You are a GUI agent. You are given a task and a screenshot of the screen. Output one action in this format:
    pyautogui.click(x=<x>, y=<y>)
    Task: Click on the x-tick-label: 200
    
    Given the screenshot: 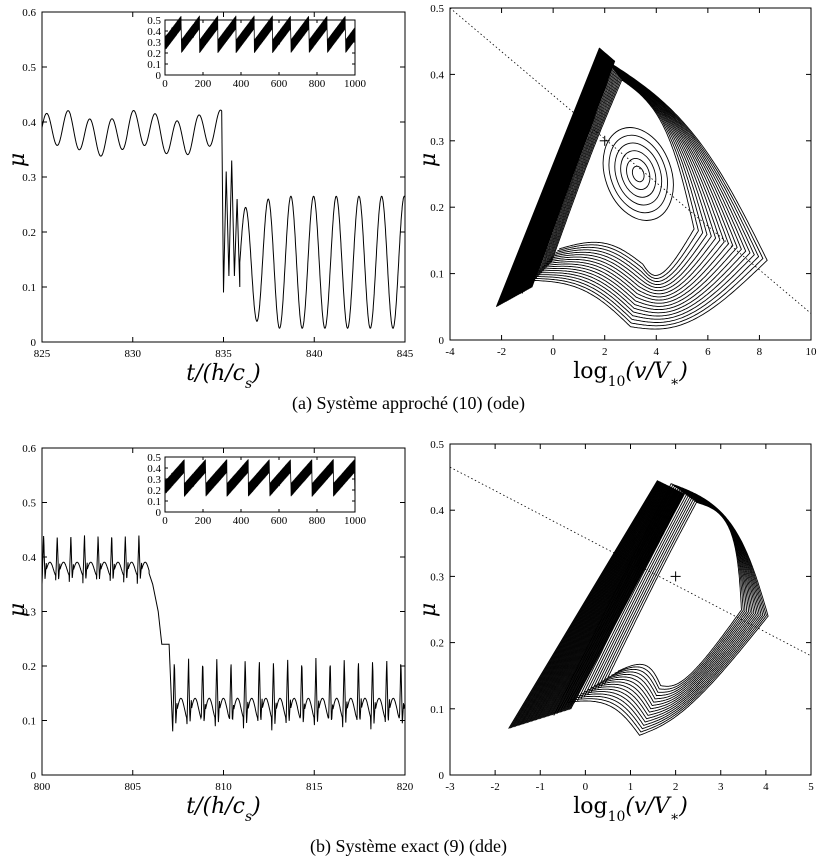 What is the action you would take?
    pyautogui.click(x=203, y=521)
    